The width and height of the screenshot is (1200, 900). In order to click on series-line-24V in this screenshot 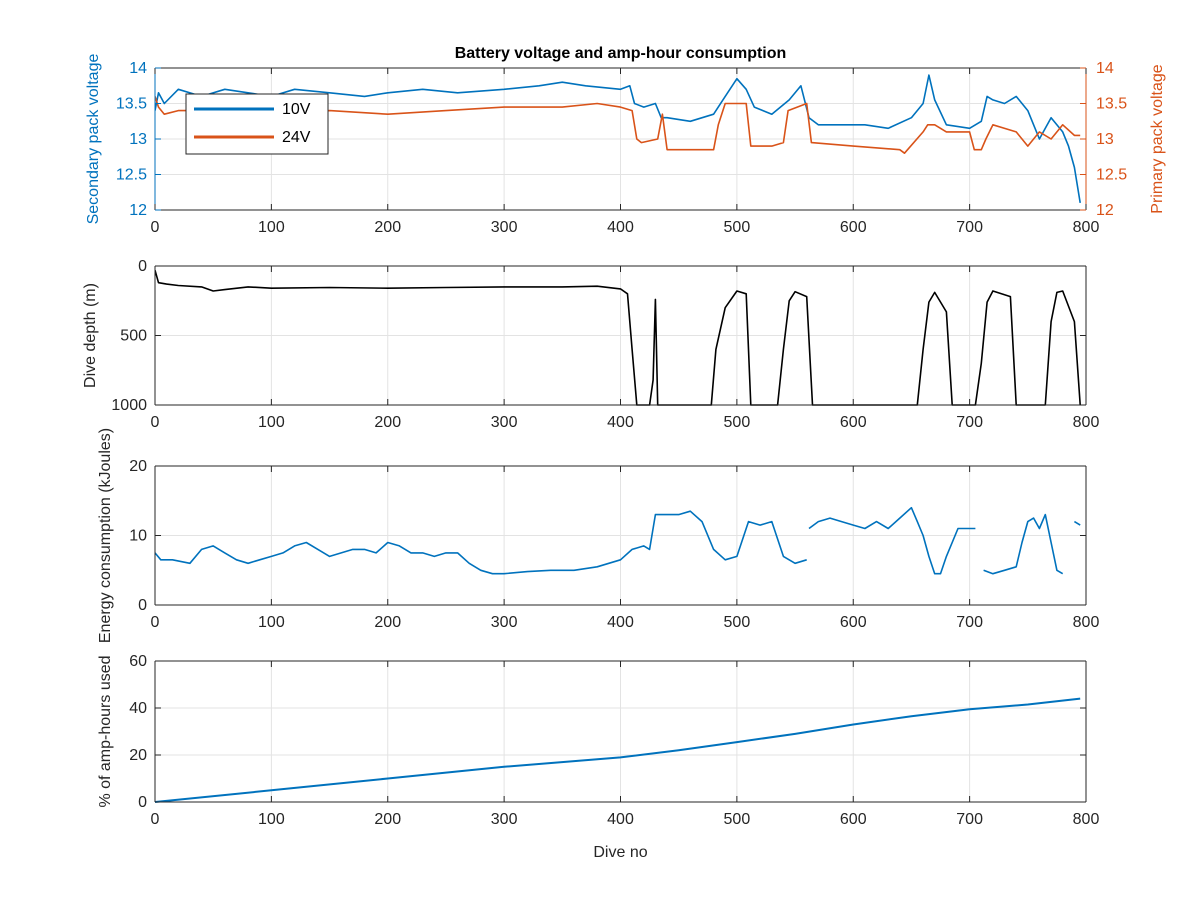, I will do `click(618, 125)`.